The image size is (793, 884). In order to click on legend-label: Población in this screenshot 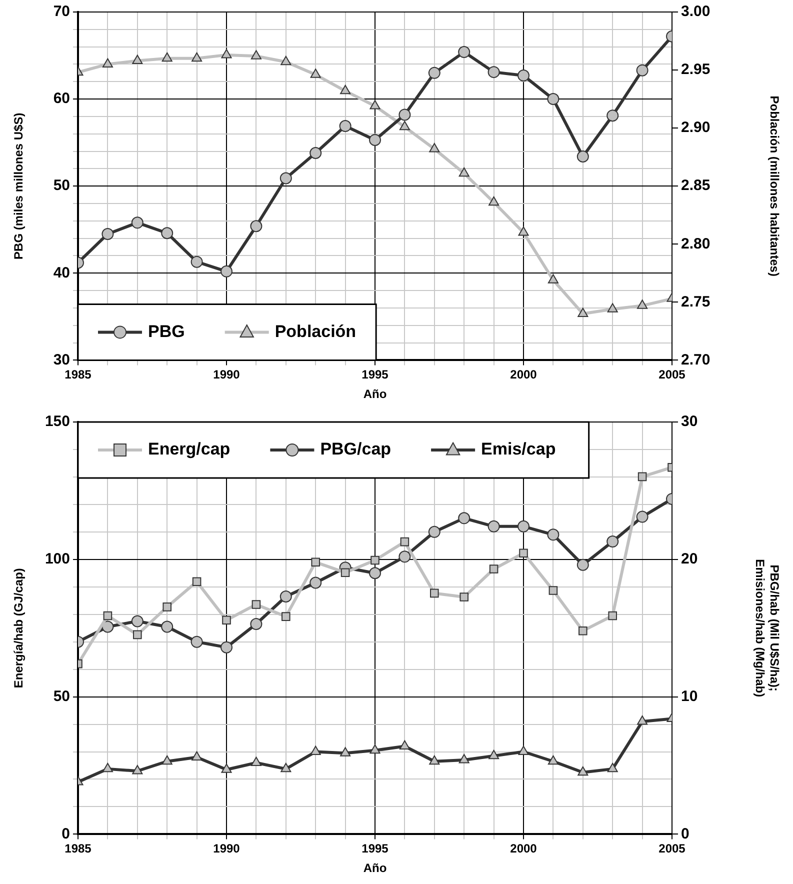, I will do `click(315, 331)`.